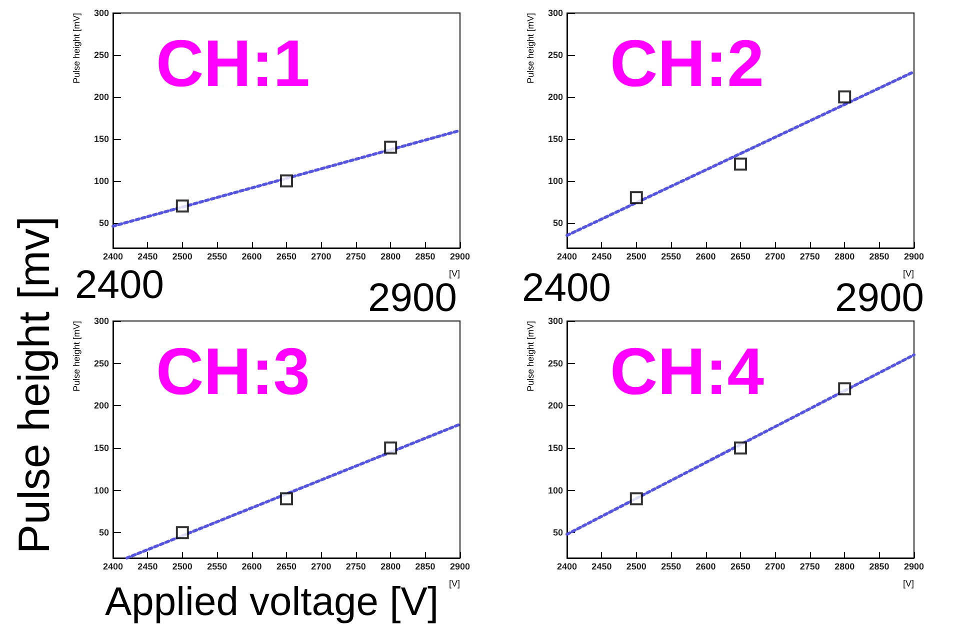 This screenshot has height=627, width=965. I want to click on chart-title: CH:2, so click(687, 63).